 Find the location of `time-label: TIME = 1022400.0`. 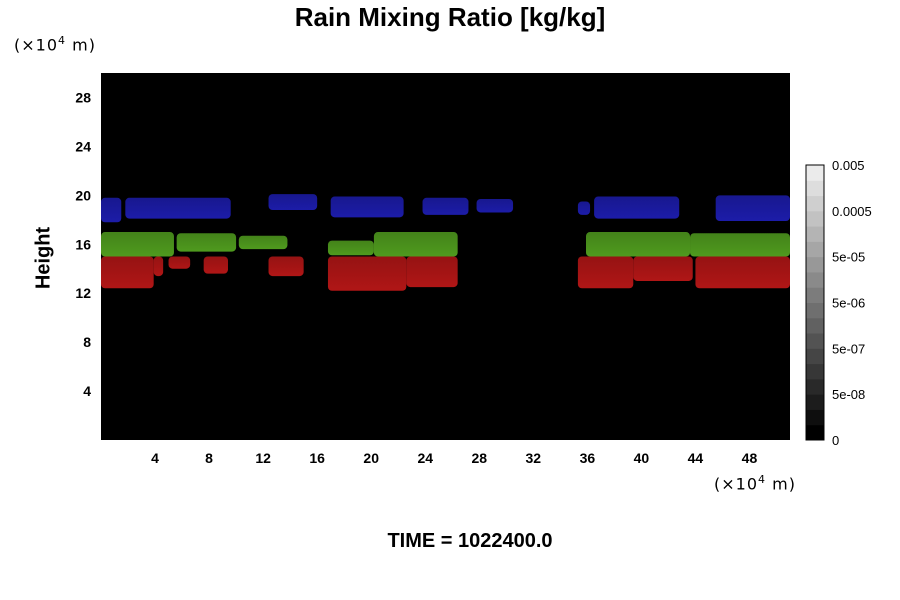

time-label: TIME = 1022400.0 is located at coordinates (470, 541).